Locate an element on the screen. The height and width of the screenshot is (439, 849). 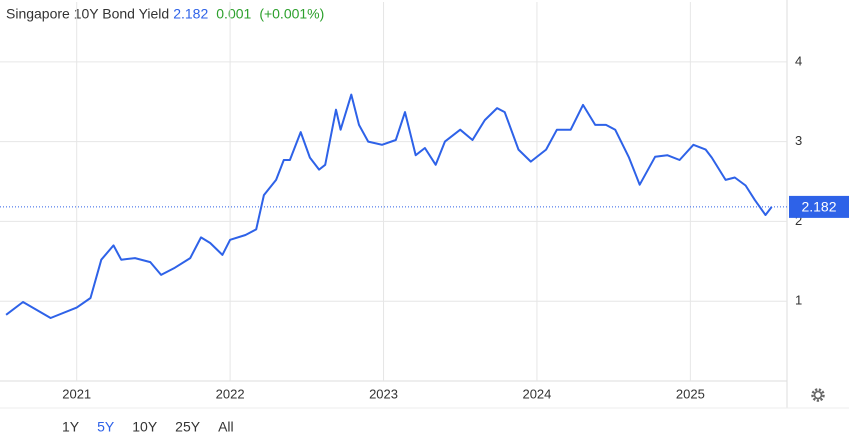
gear-teeth is located at coordinates (818, 395).